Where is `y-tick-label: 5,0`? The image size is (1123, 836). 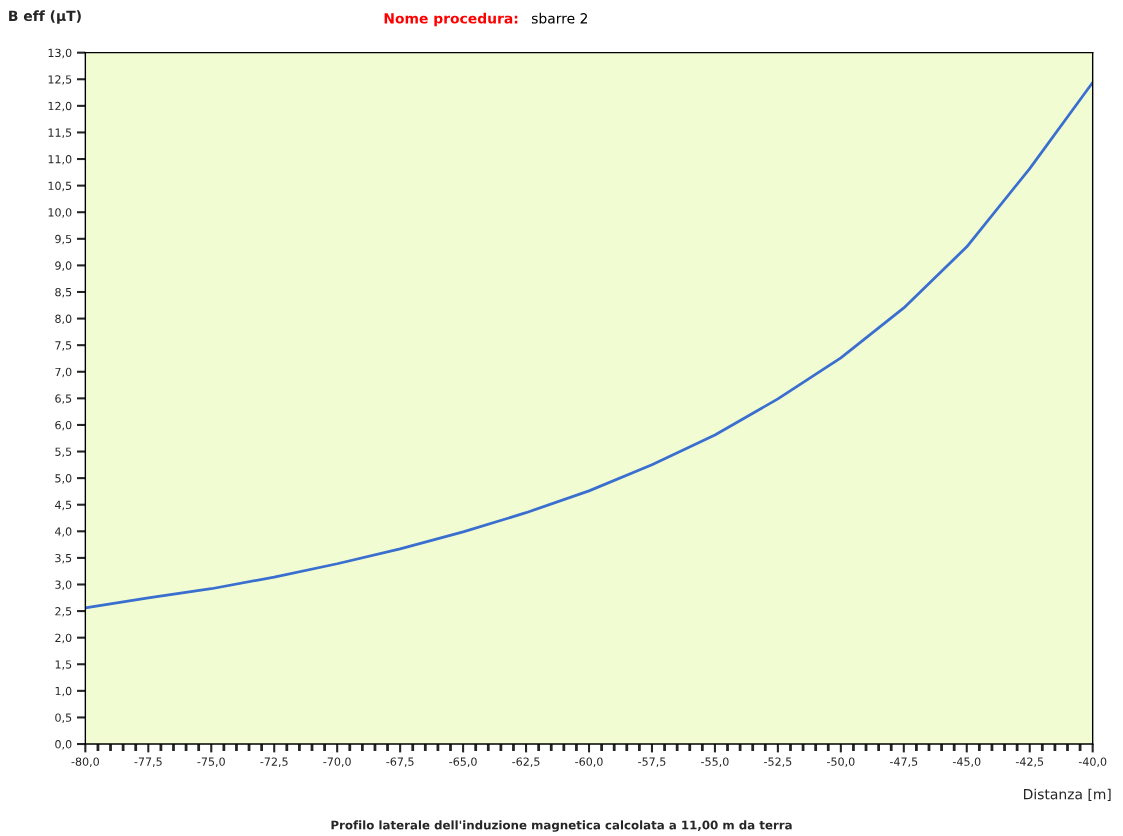
y-tick-label: 5,0 is located at coordinates (63, 479).